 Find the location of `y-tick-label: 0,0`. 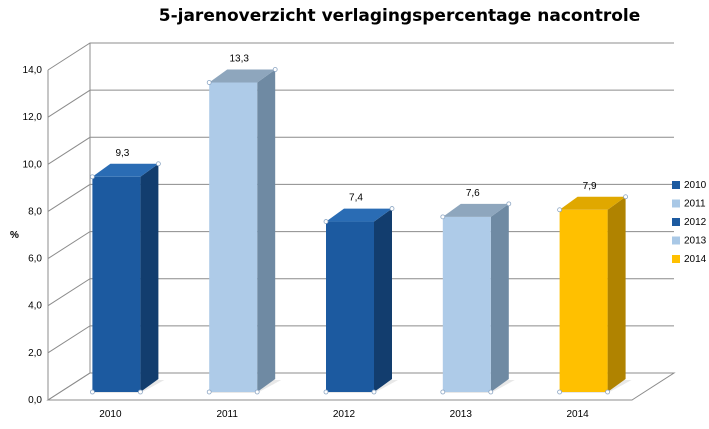

y-tick-label: 0,0 is located at coordinates (35, 400).